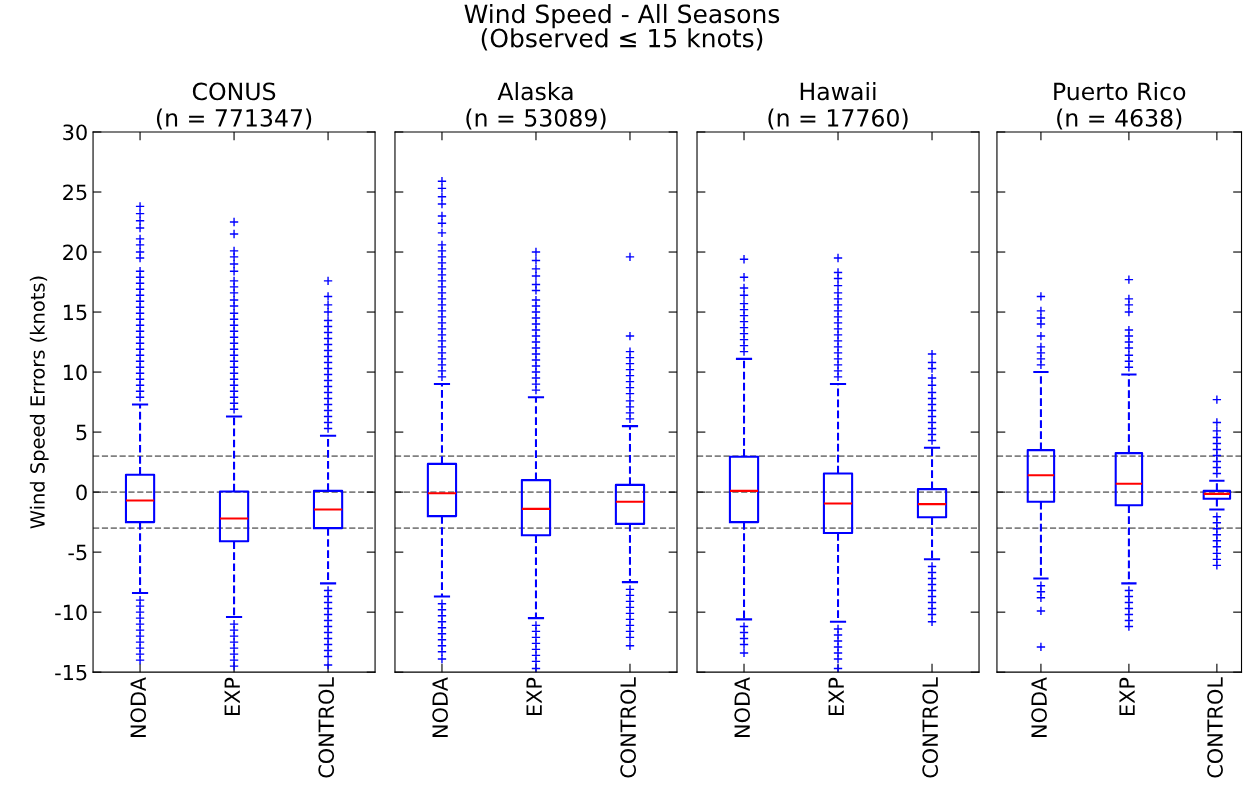 This screenshot has height=788, width=1244. I want to click on y-axis-title: Wind Speed Errors (knots), so click(39, 402).